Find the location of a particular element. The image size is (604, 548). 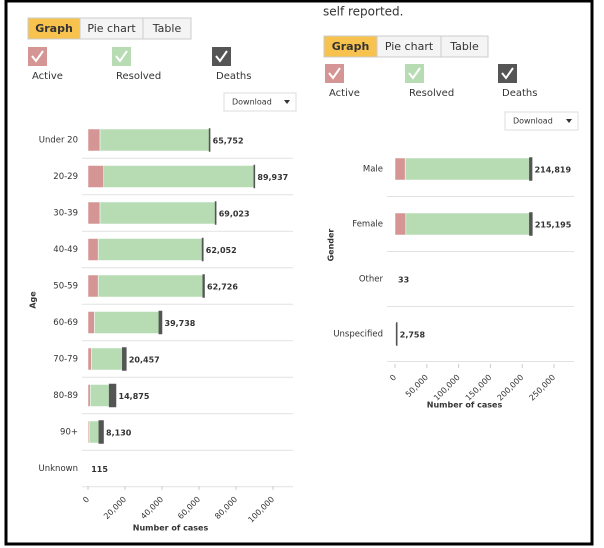

total-label: 65,752 is located at coordinates (228, 141).